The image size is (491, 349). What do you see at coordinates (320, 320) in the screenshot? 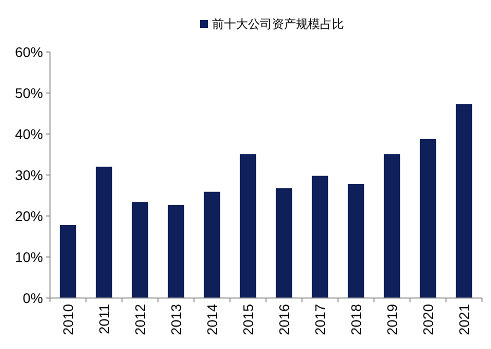
I see `x-tick-label: 2017` at bounding box center [320, 320].